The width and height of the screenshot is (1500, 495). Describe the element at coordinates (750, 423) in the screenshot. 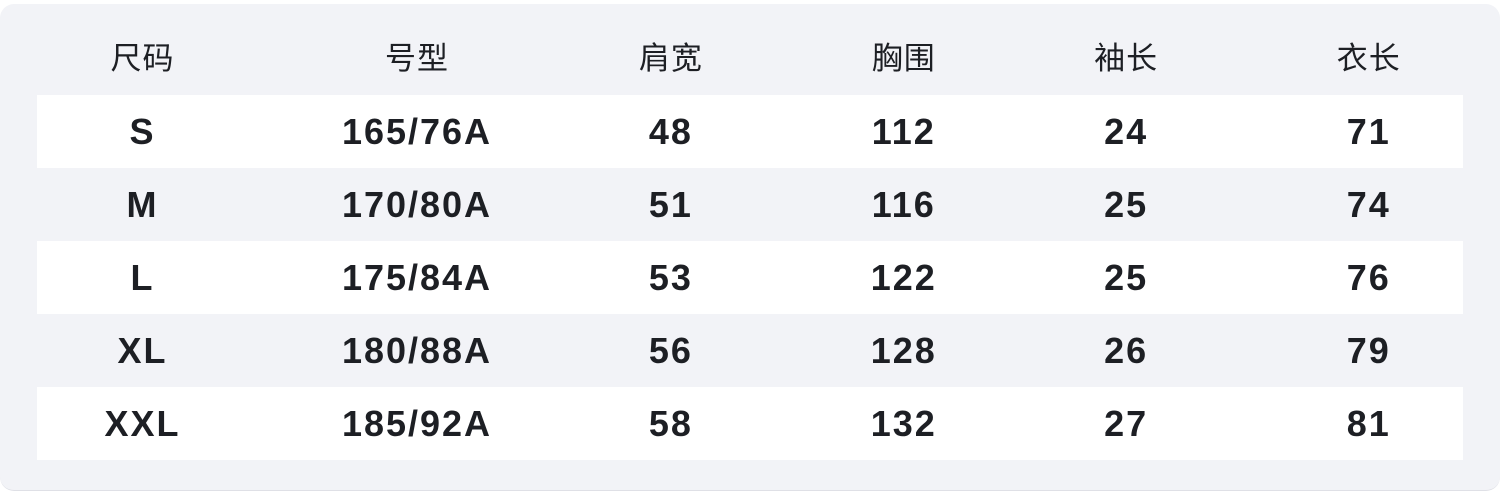

I see `table-row-xxl: XXL 185/92A 58 132 27 81` at that location.